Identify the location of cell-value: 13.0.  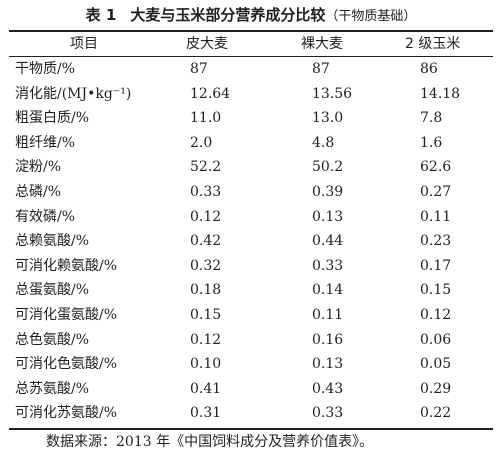
(328, 118).